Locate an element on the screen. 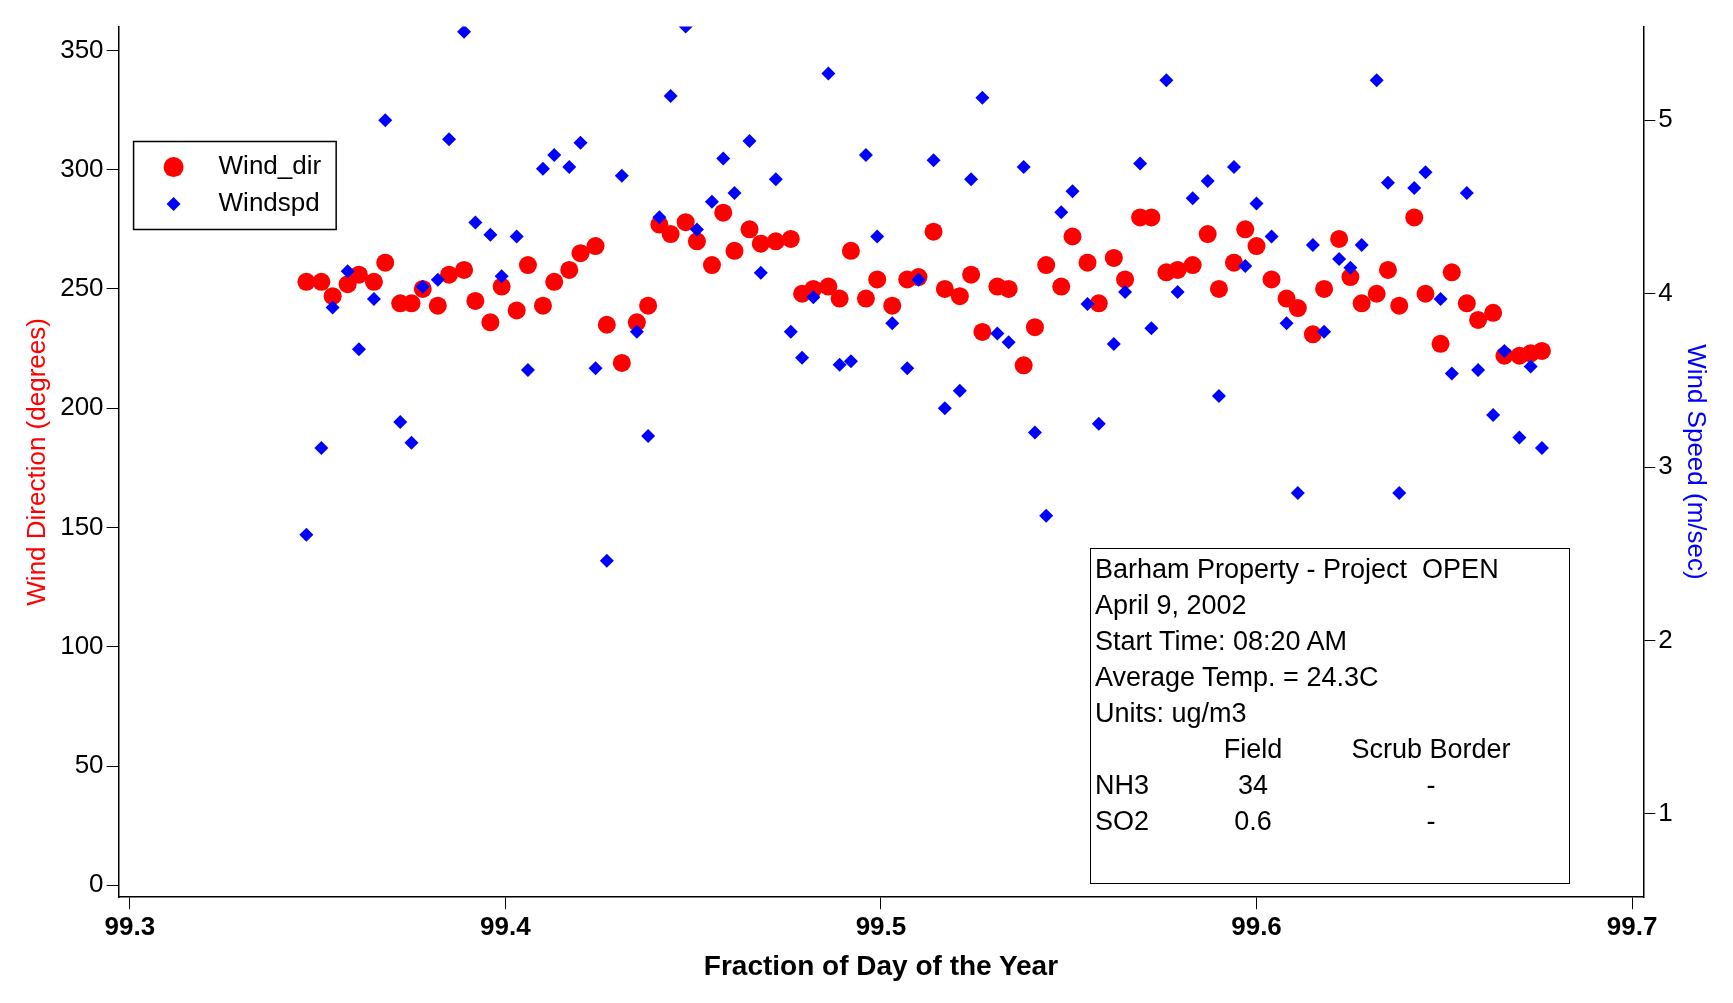  x-tick-label: 99.3 is located at coordinates (130, 925).